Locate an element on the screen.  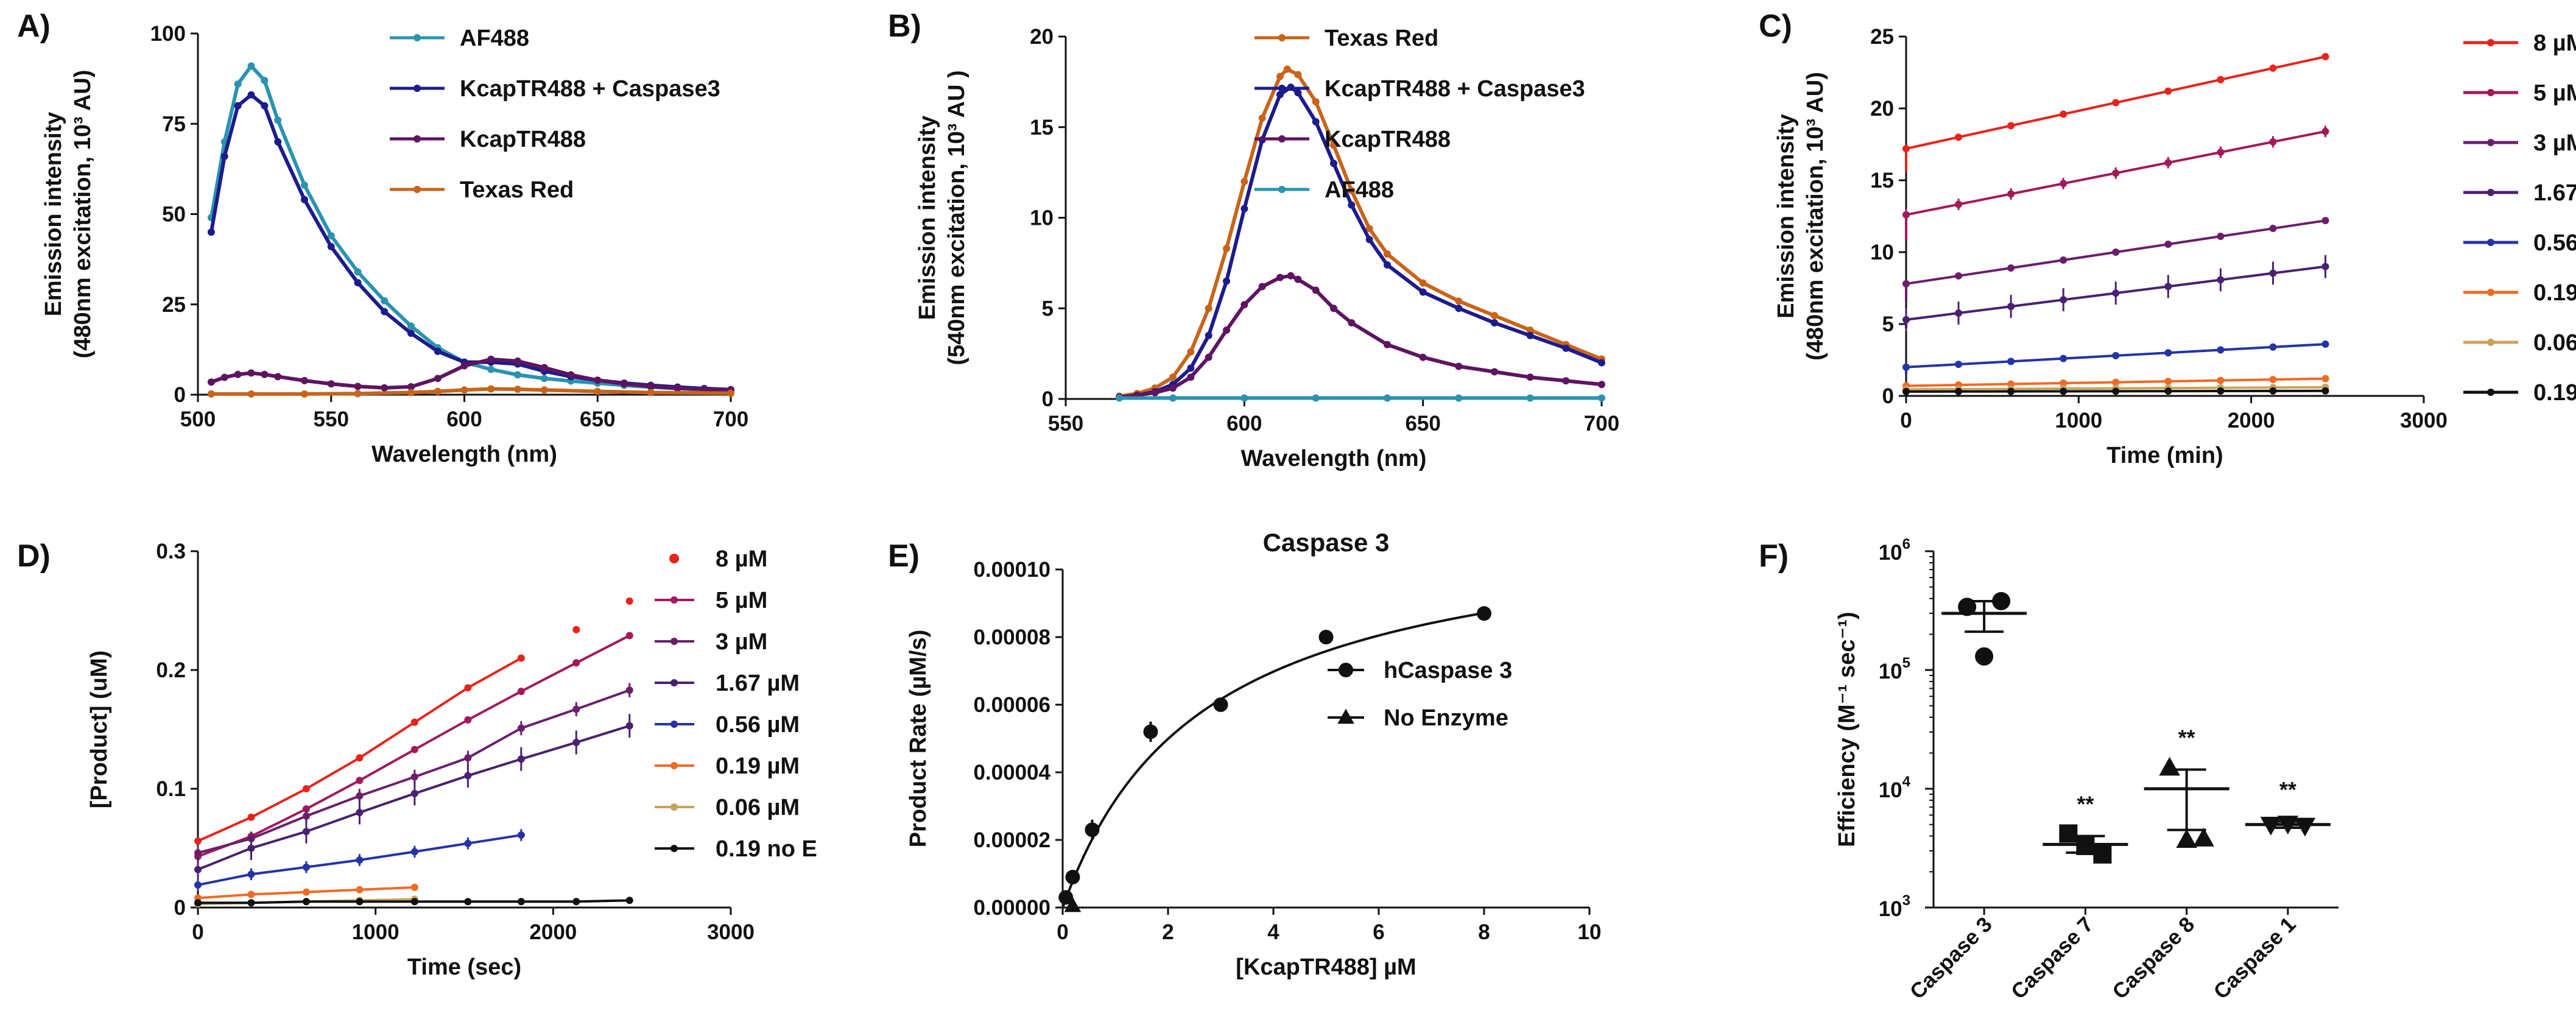
series-line is located at coordinates (2115, 260).